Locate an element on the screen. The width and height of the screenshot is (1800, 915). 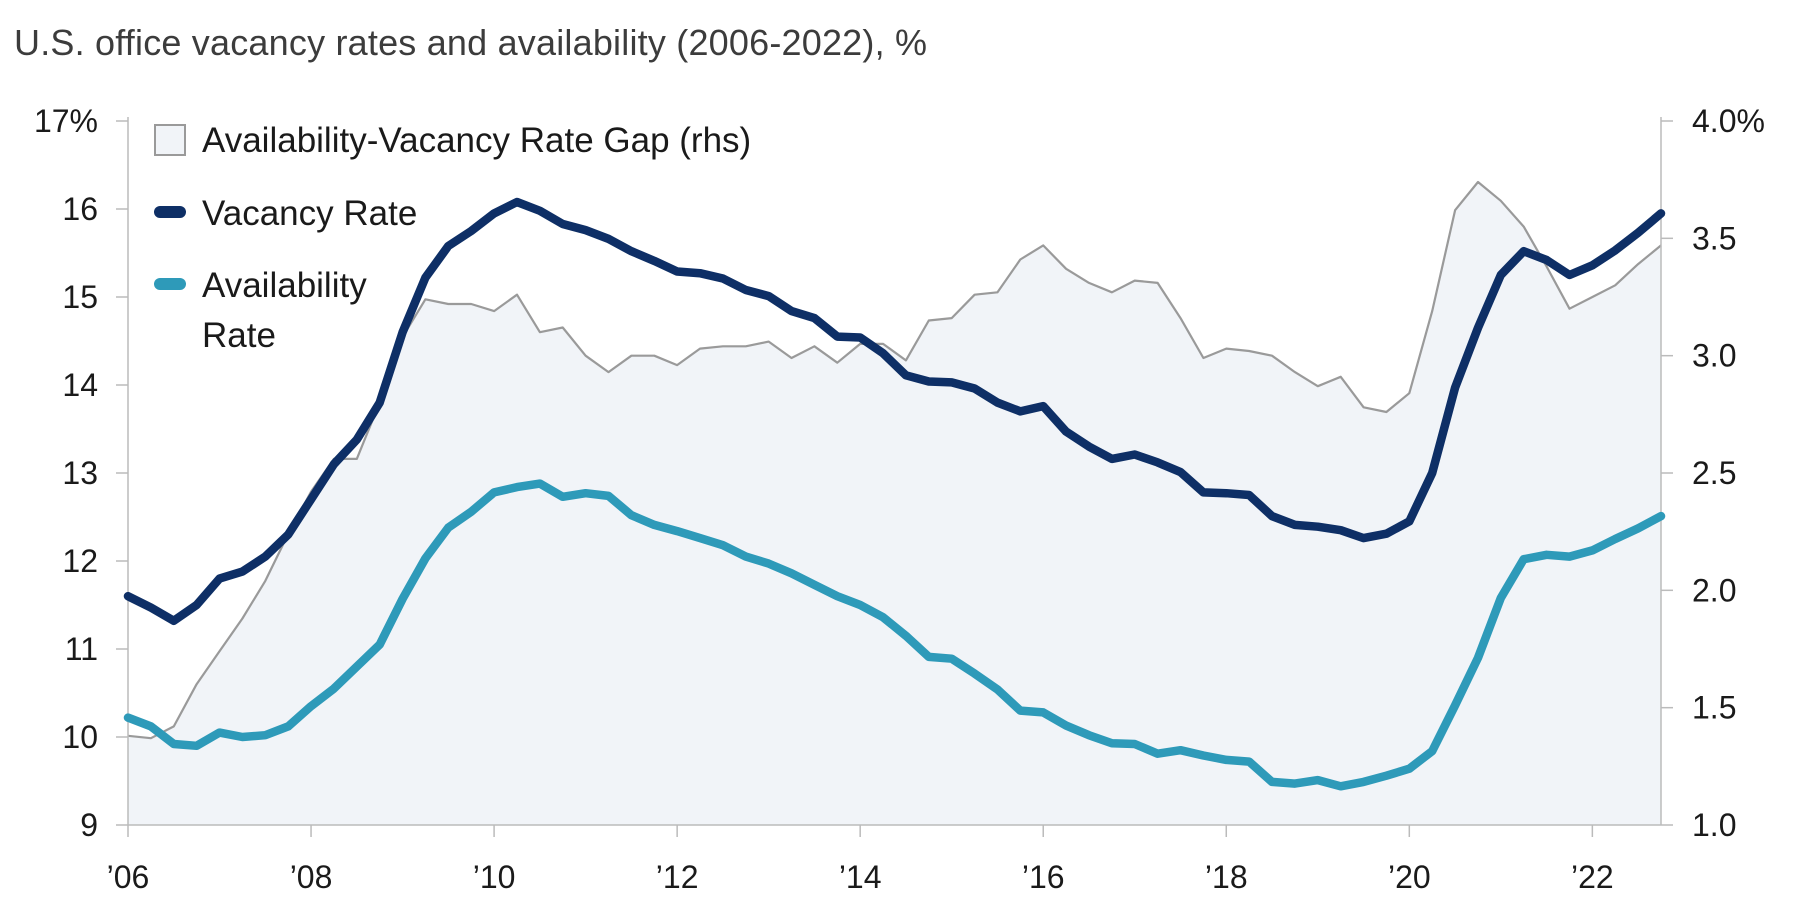
legend-availability-label-line1: Availability is located at coordinates (284, 285).